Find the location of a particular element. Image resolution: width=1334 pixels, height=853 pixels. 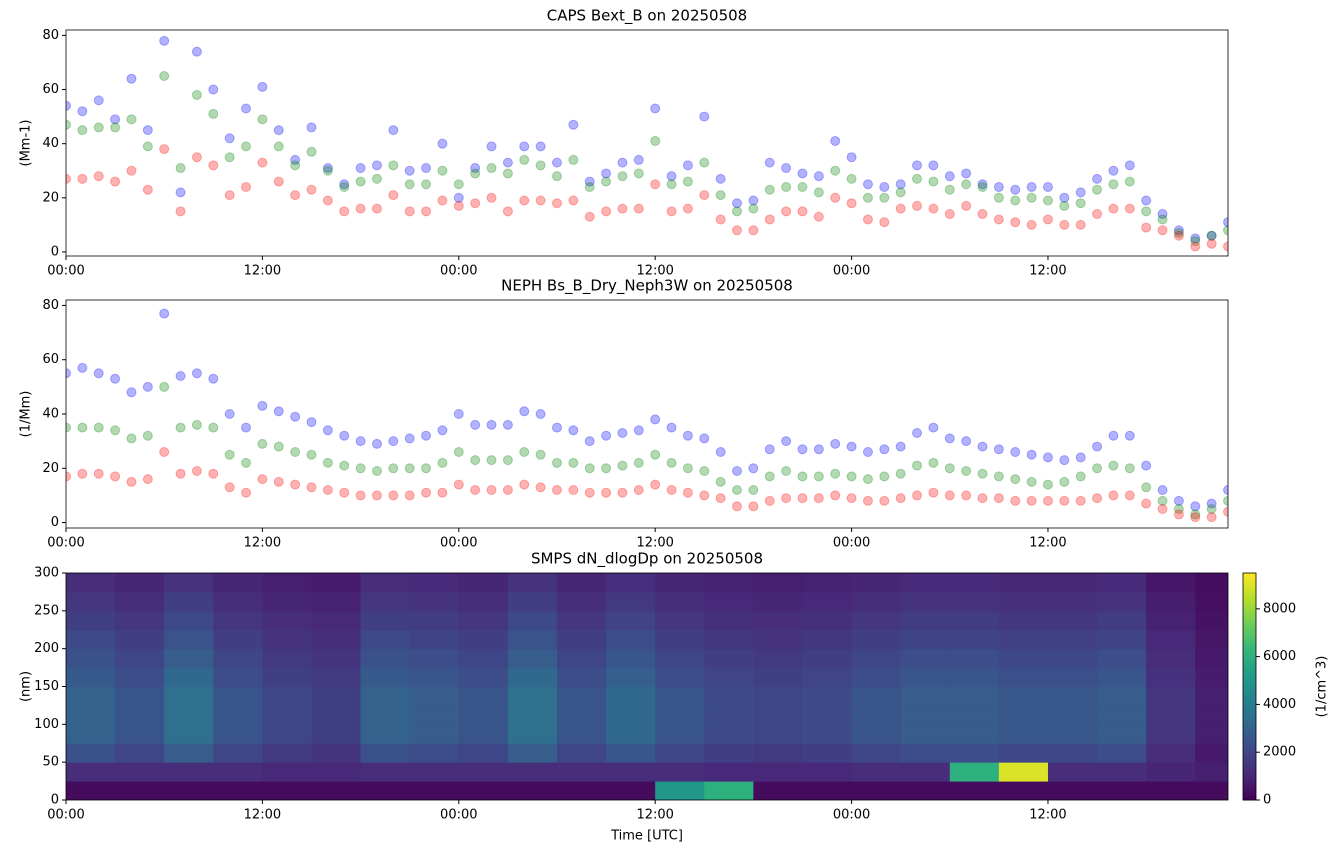

chart-title: SMPS dN_dlogDp on 20250508 is located at coordinates (647, 559).